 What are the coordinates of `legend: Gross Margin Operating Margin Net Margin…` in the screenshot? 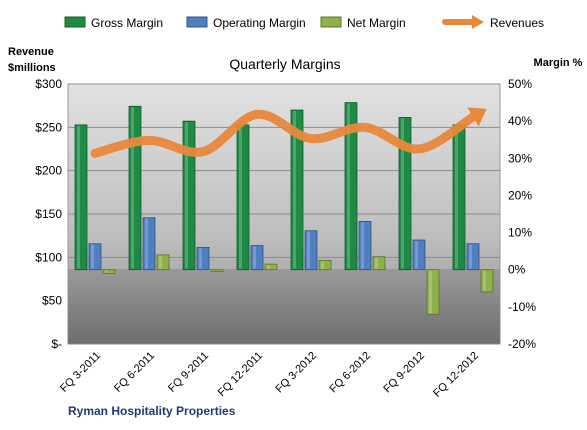 It's located at (304, 22).